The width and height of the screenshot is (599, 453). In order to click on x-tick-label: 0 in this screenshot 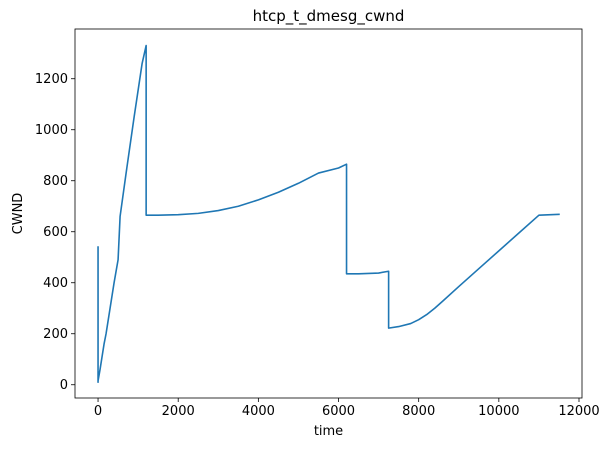, I will do `click(98, 411)`.